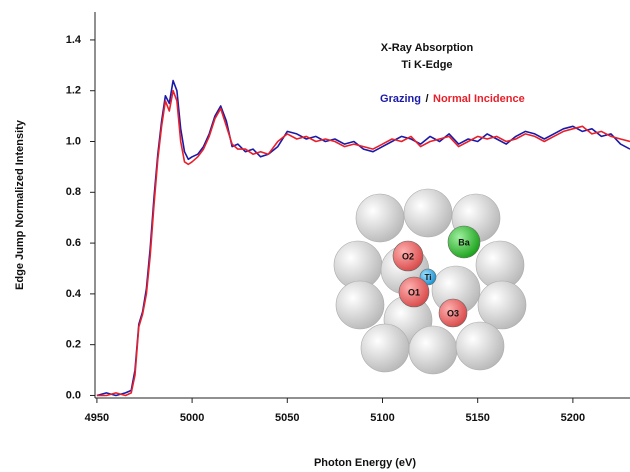  I want to click on annotation: X-Ray Absorption, so click(427, 48).